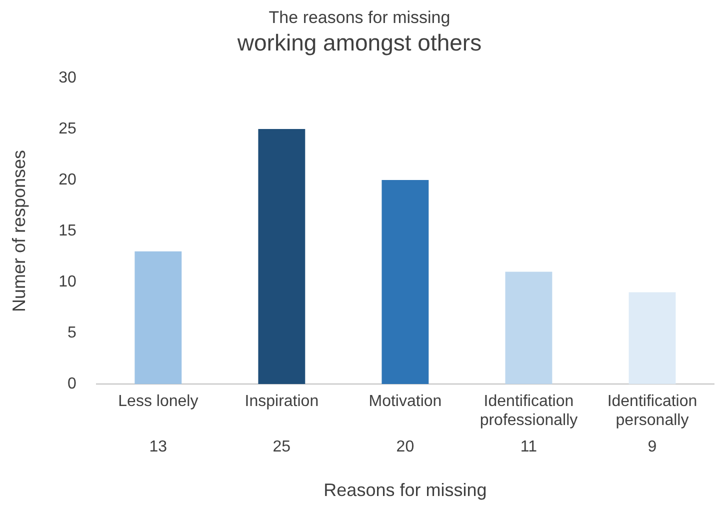 This screenshot has width=719, height=516. Describe the element at coordinates (67, 129) in the screenshot. I see `y-tick-label: 25` at that location.